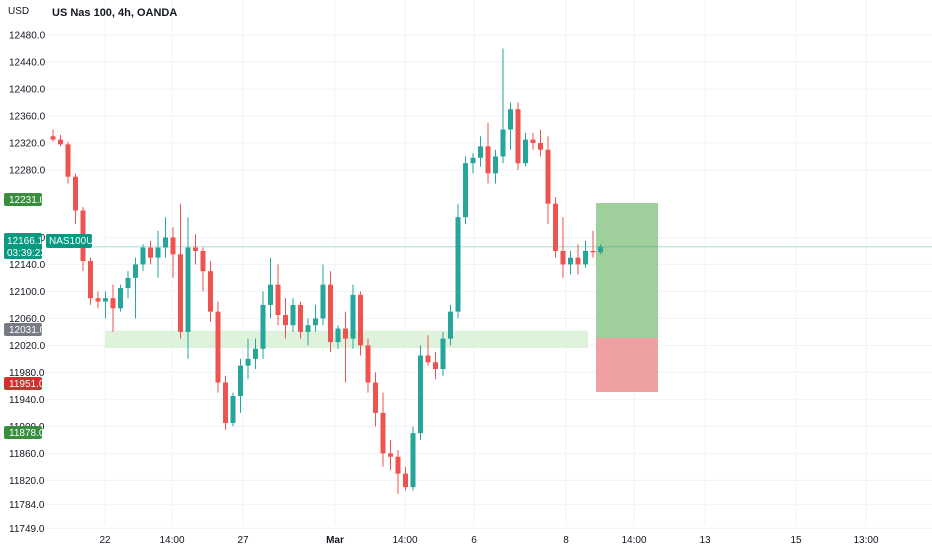 Image resolution: width=932 pixels, height=550 pixels. Describe the element at coordinates (27, 481) in the screenshot. I see `y-tick-label: 11820.0` at that location.